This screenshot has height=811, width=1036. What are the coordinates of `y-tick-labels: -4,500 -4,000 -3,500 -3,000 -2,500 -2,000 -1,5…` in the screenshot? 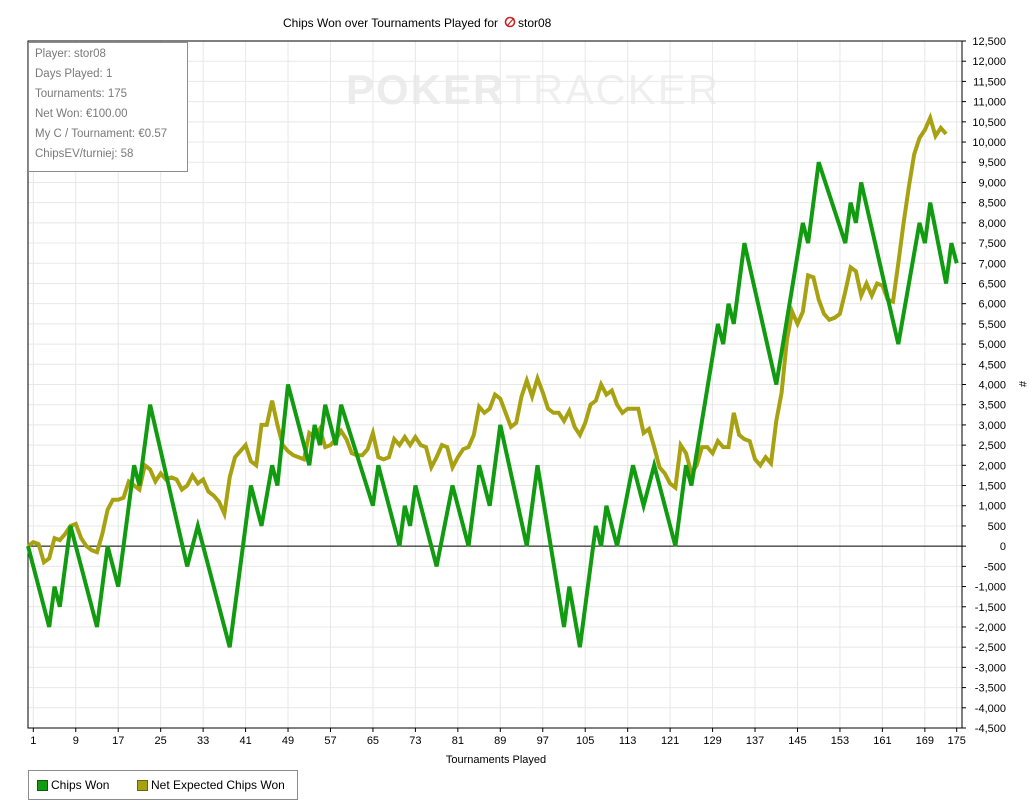 It's located at (989, 385).